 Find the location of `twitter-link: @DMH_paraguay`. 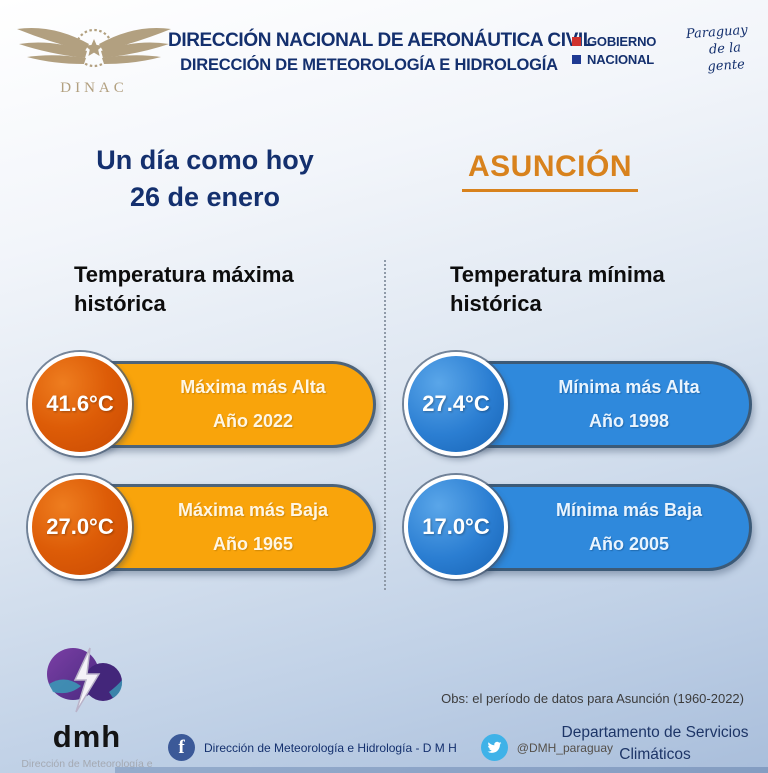

twitter-link: @DMH_paraguay is located at coordinates (540, 747).